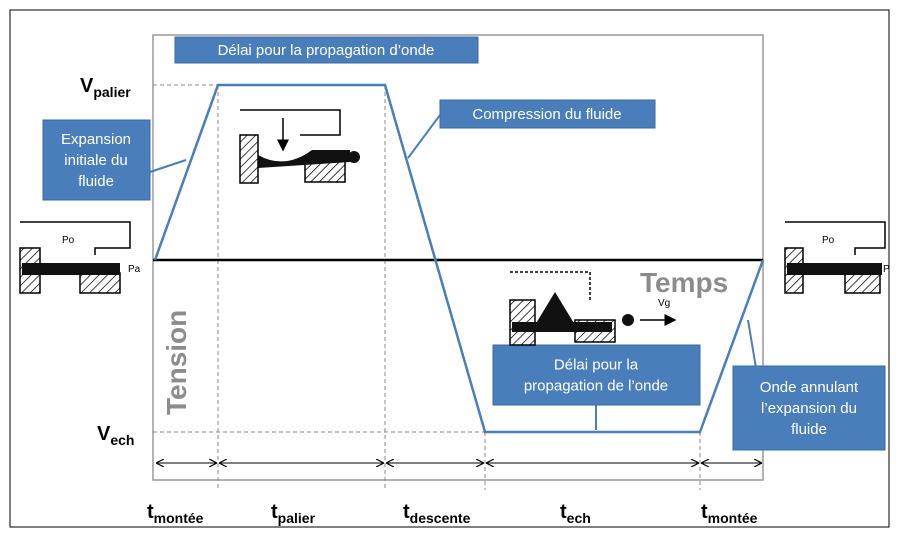  What do you see at coordinates (596, 386) in the screenshot?
I see `callout-text: propagation de l’onde` at bounding box center [596, 386].